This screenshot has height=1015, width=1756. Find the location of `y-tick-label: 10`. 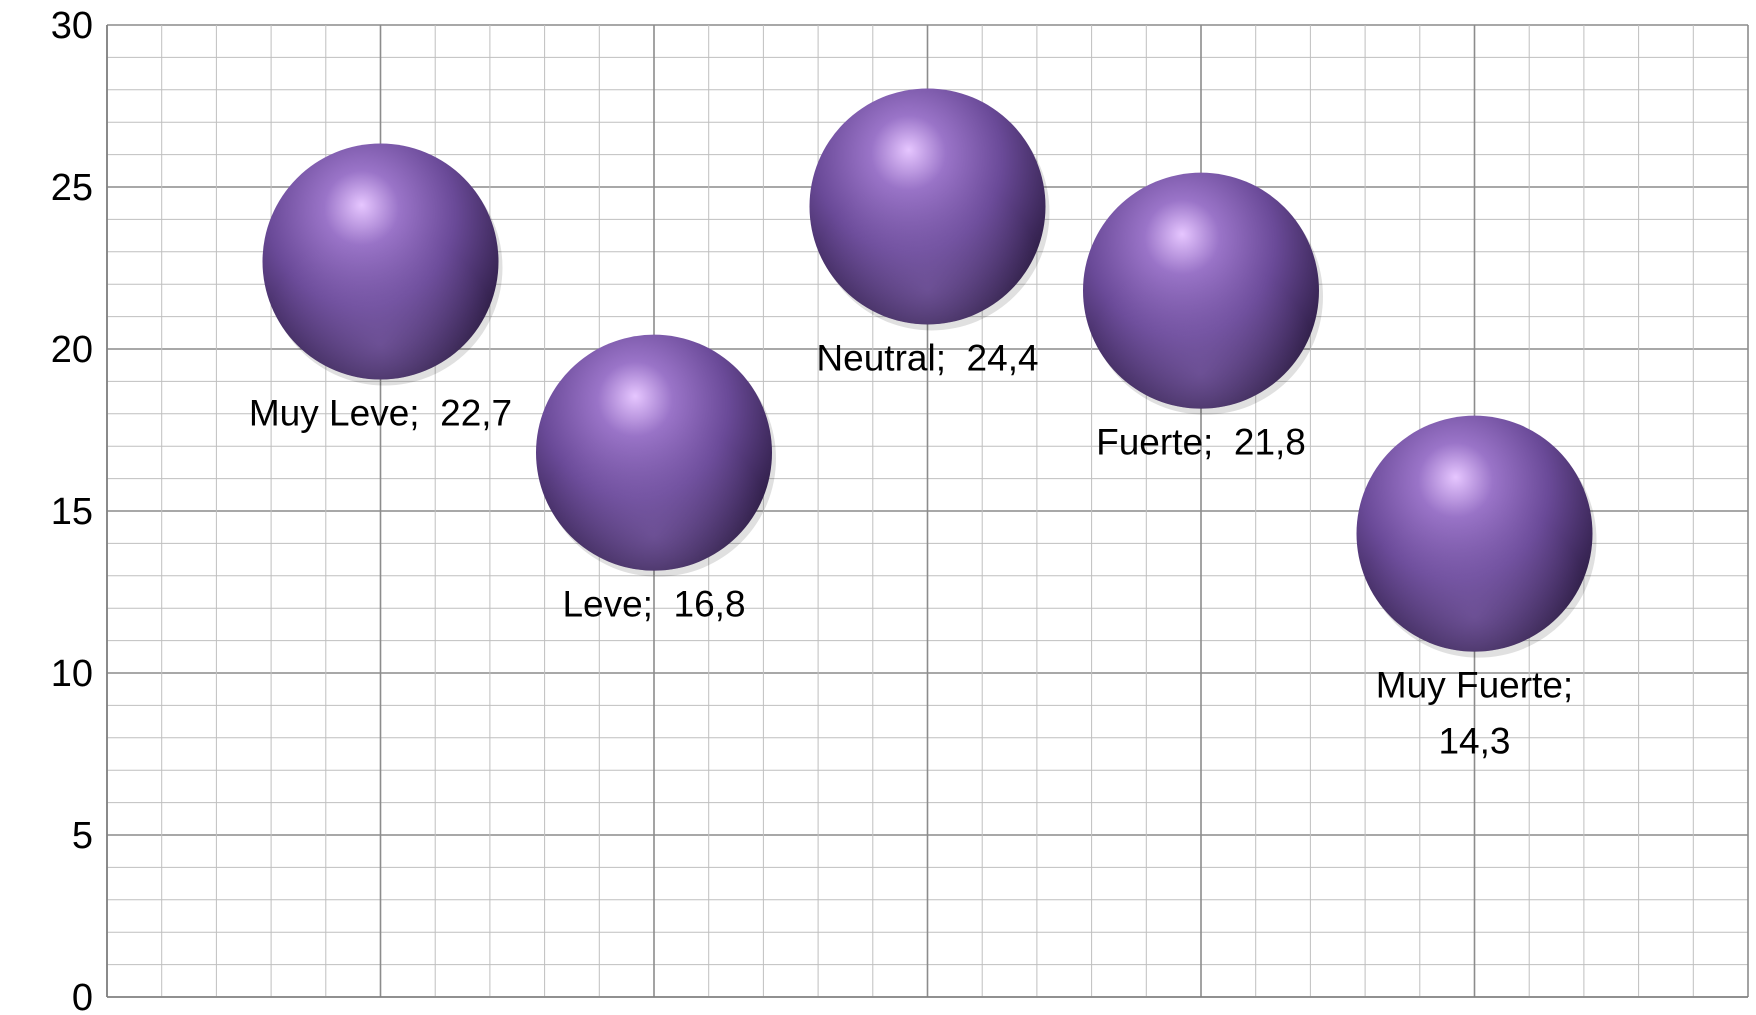

y-tick-label: 10 is located at coordinates (72, 674).